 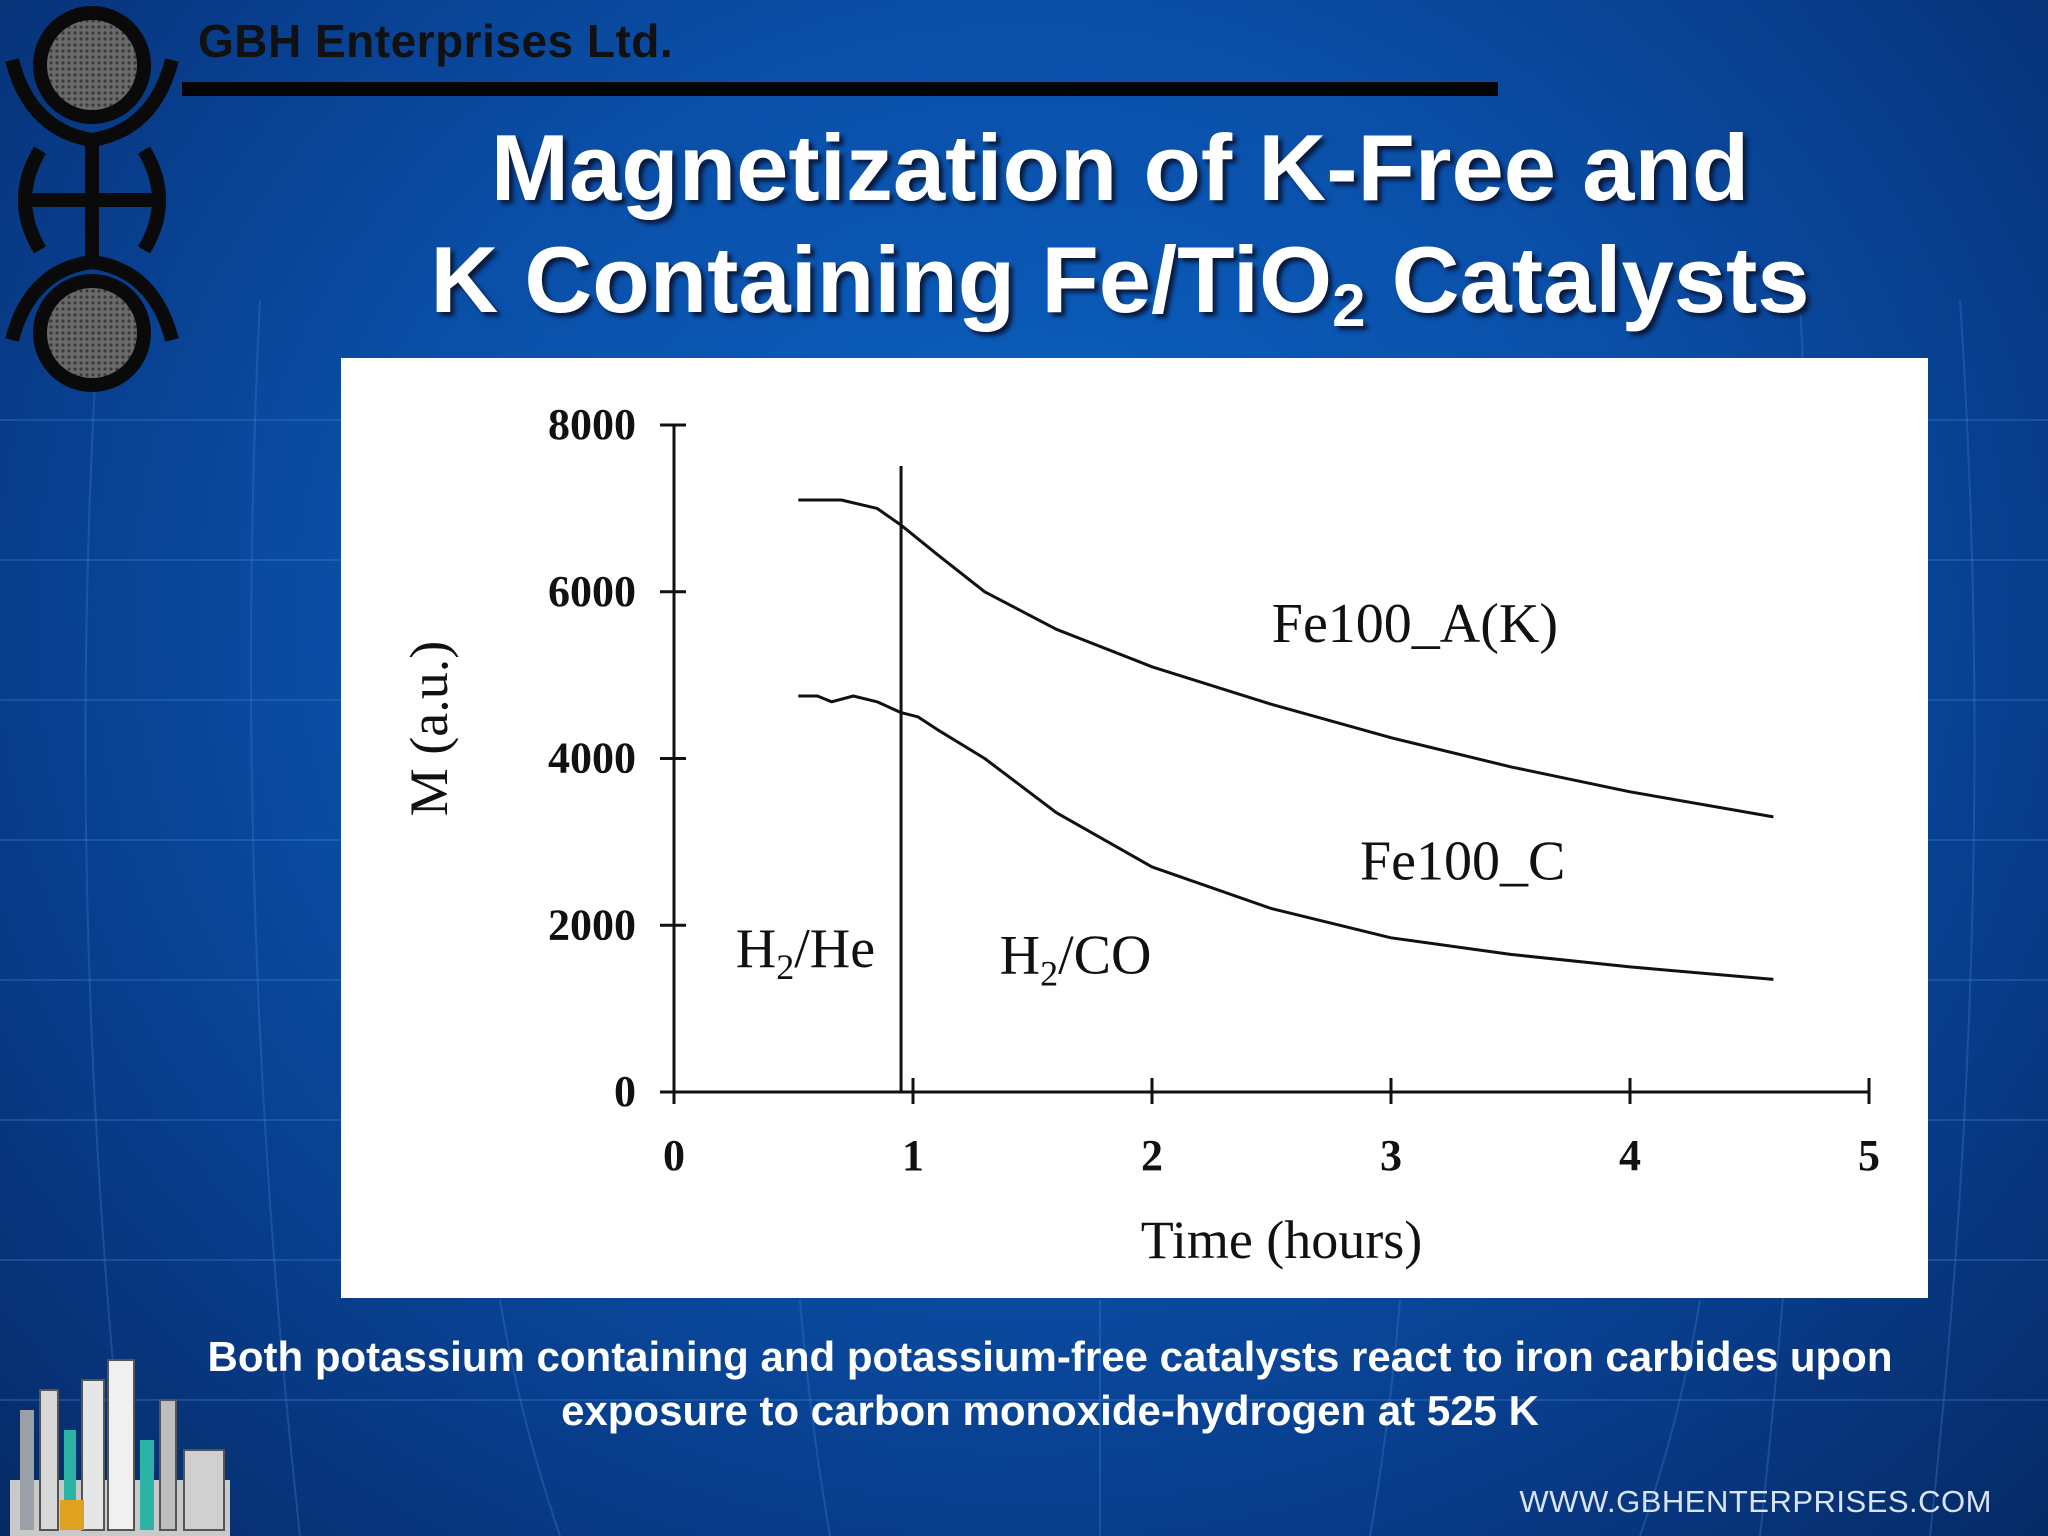 I want to click on header-divider, so click(x=840, y=89).